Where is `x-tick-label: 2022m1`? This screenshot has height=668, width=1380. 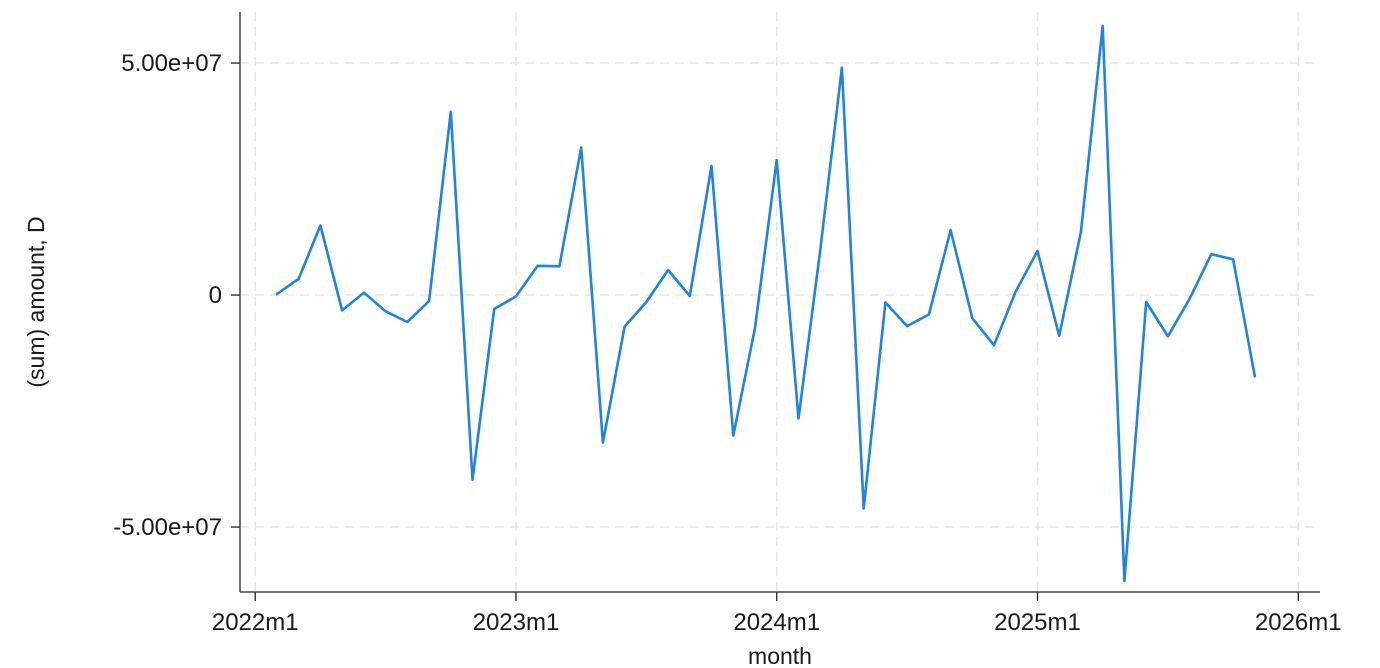 x-tick-label: 2022m1 is located at coordinates (255, 622).